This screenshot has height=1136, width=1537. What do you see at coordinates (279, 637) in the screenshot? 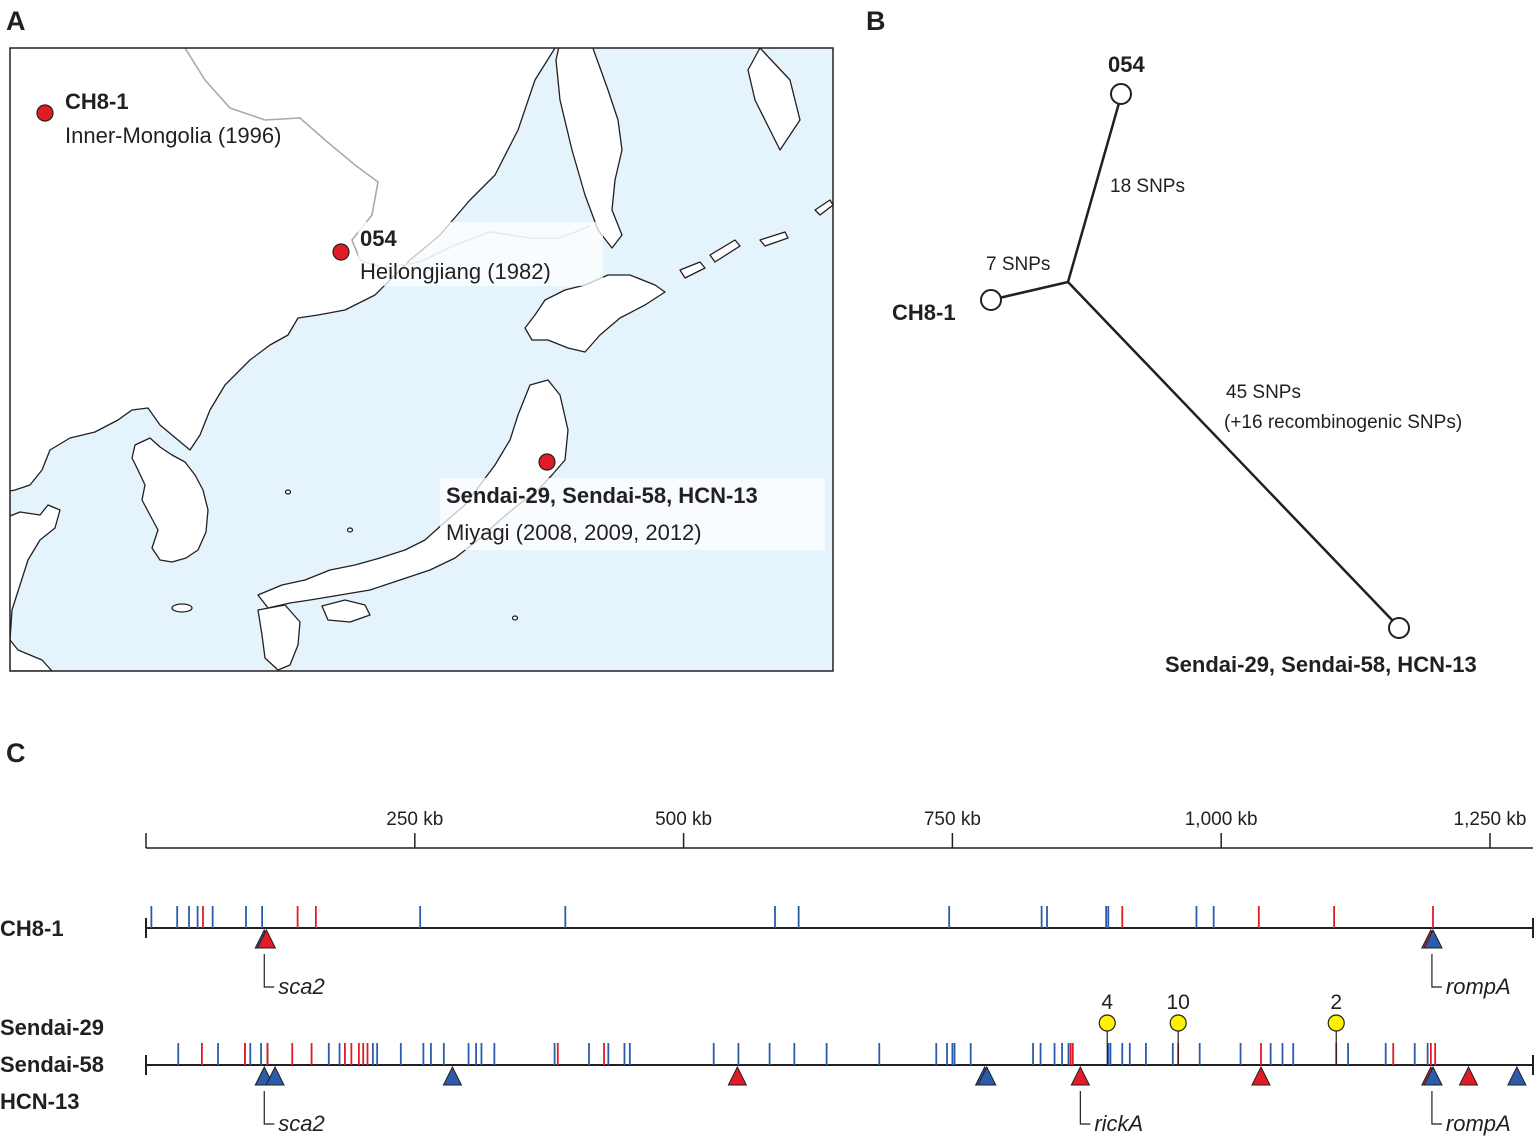
I see `kyushu-landmass` at bounding box center [279, 637].